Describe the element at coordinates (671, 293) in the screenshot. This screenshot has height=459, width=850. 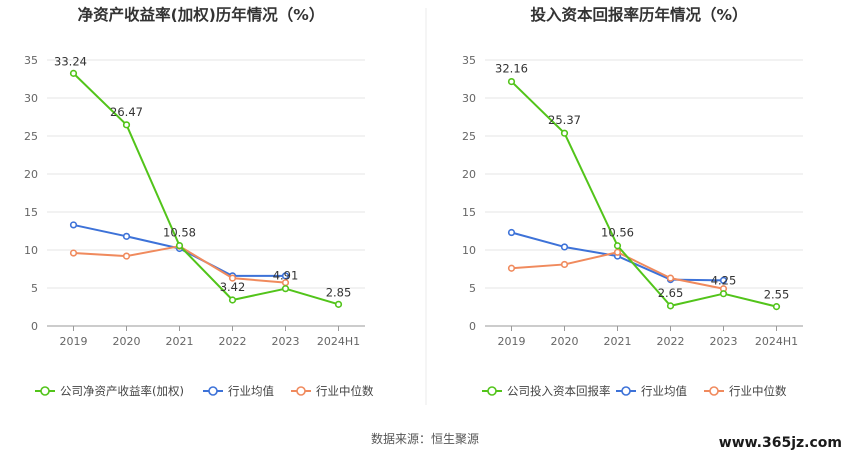
I see `data-label: 2.65` at that location.